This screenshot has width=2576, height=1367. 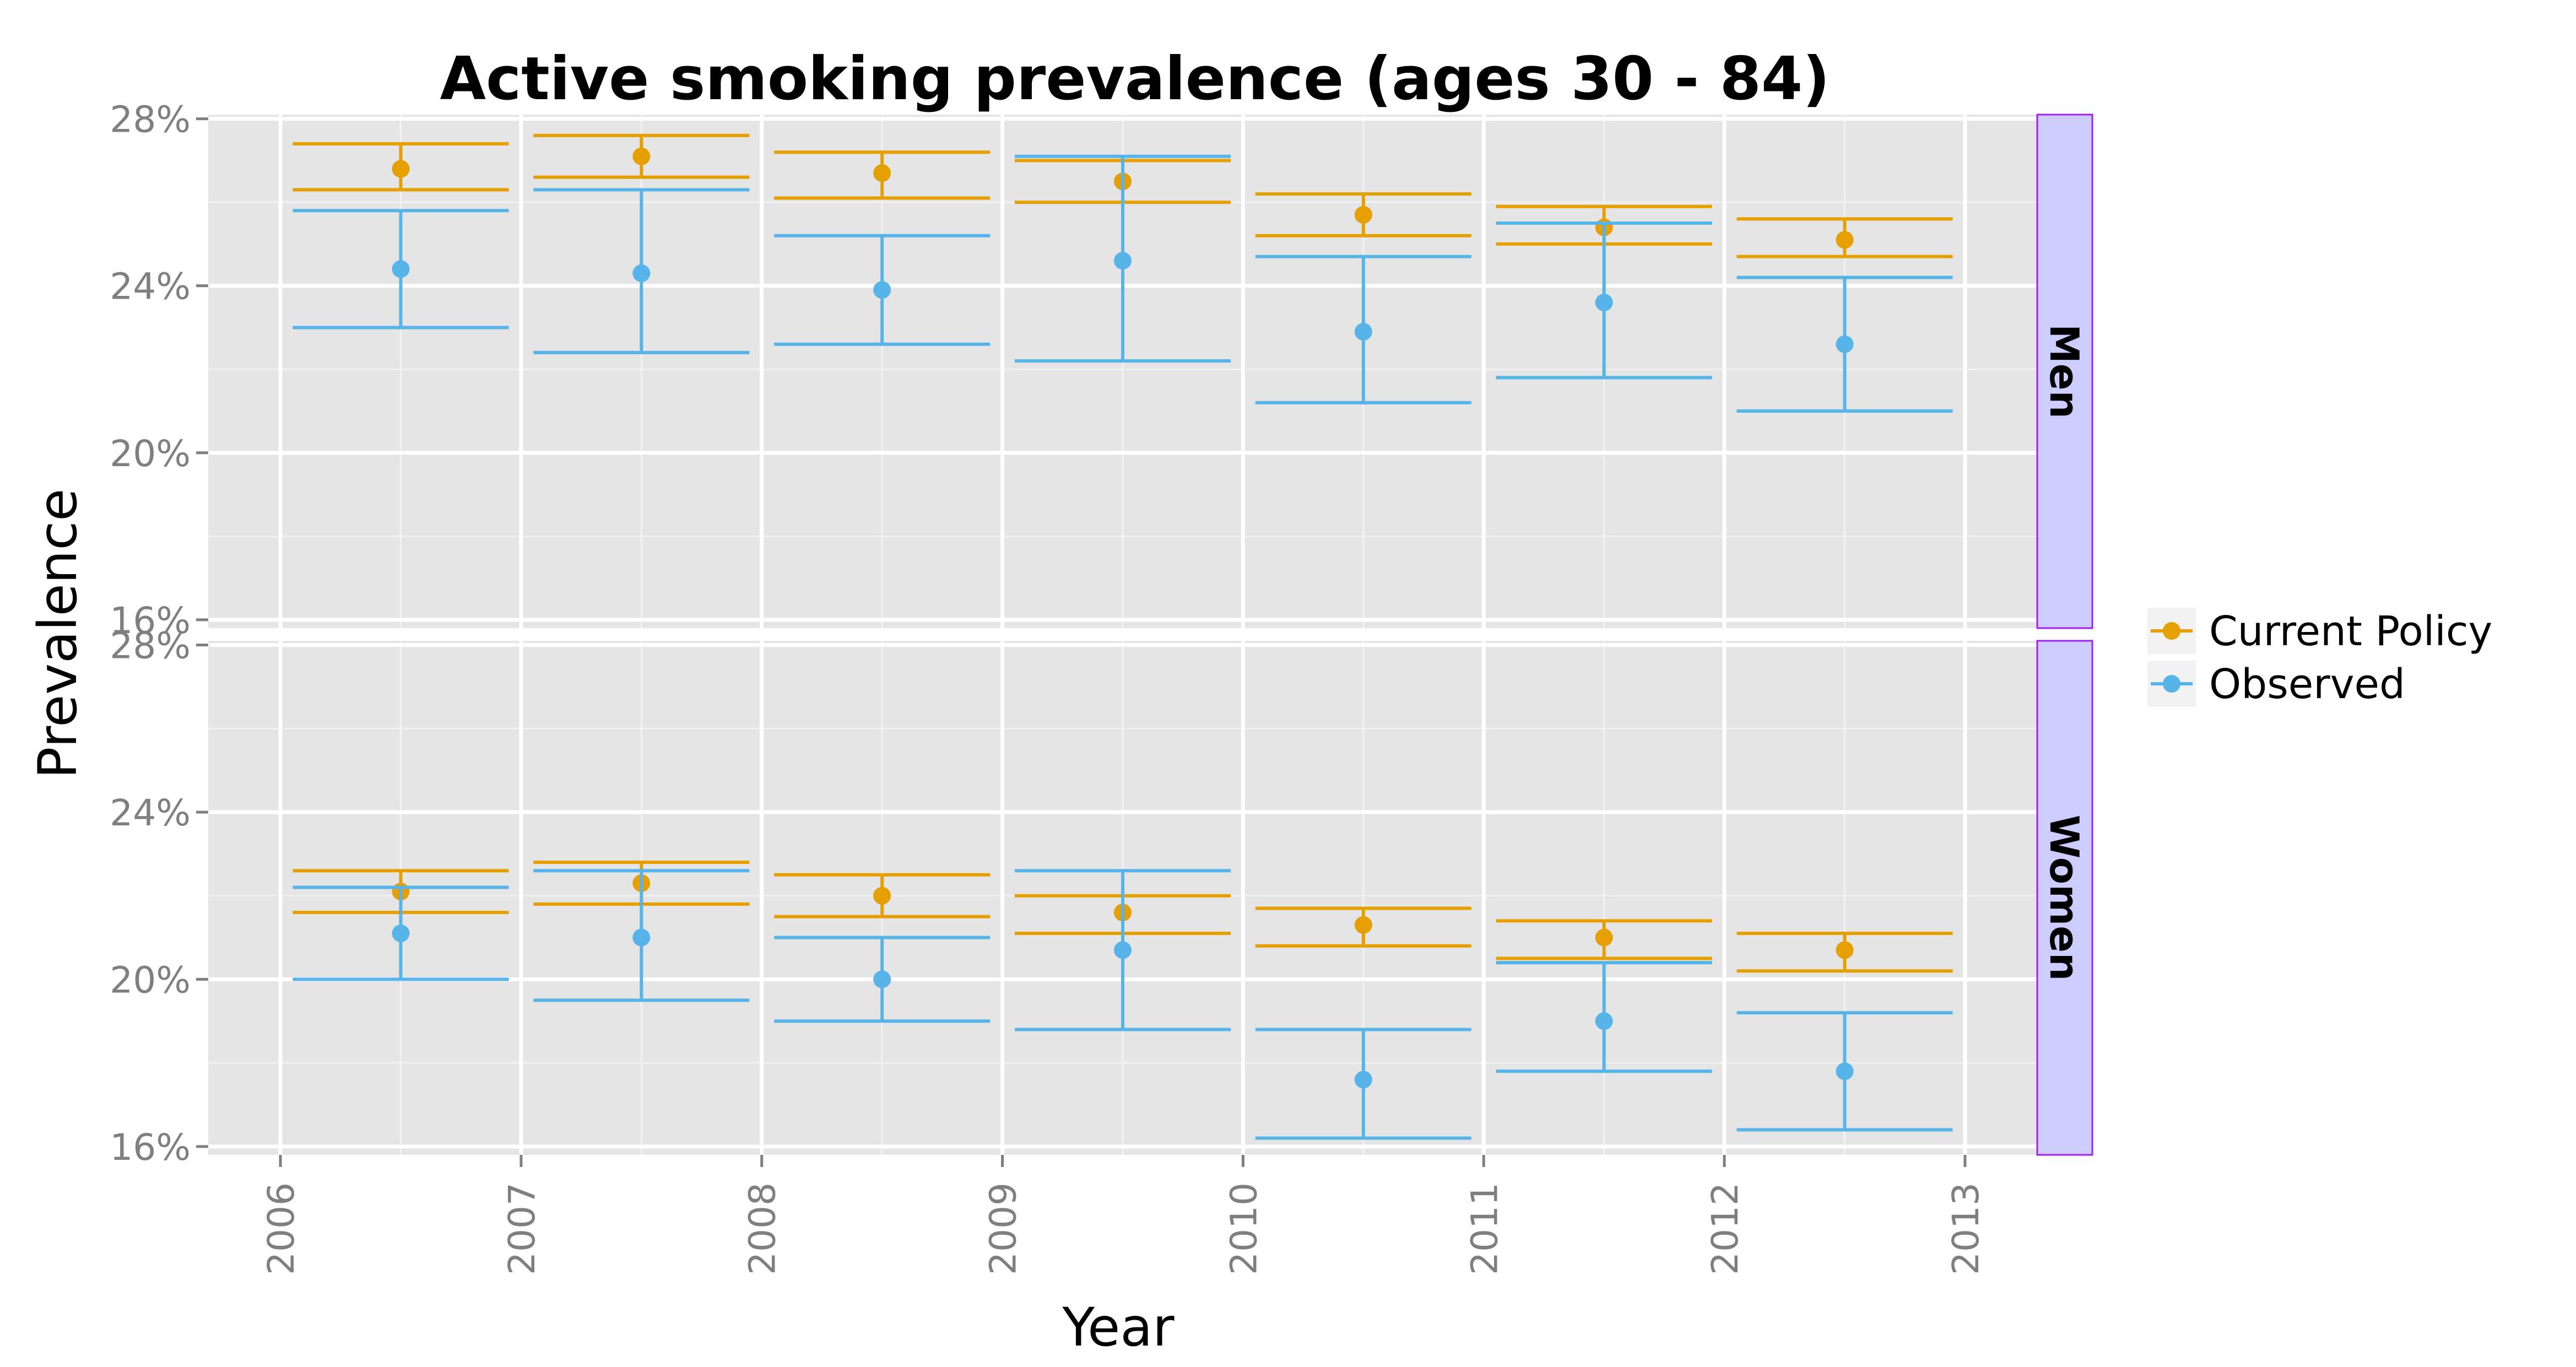 What do you see at coordinates (522, 1228) in the screenshot?
I see `x-tick-label: 2007` at bounding box center [522, 1228].